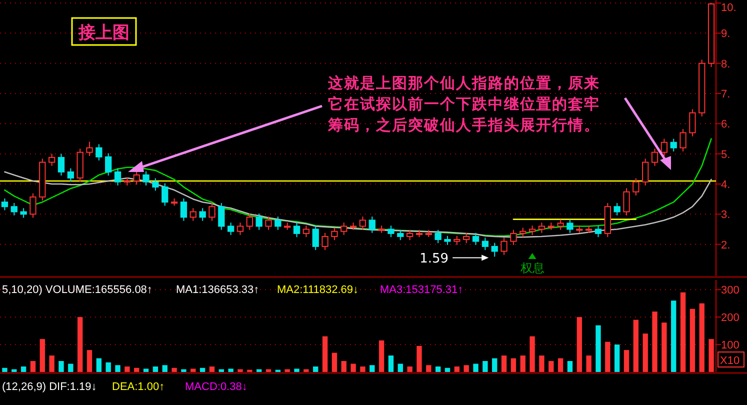  I want to click on annotation: MA1:136653.33↑, so click(218, 290).